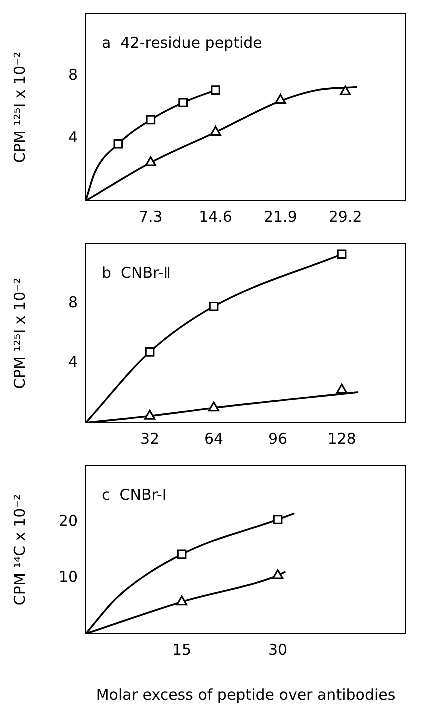  I want to click on text: a 42-residue peptide, so click(182, 43).